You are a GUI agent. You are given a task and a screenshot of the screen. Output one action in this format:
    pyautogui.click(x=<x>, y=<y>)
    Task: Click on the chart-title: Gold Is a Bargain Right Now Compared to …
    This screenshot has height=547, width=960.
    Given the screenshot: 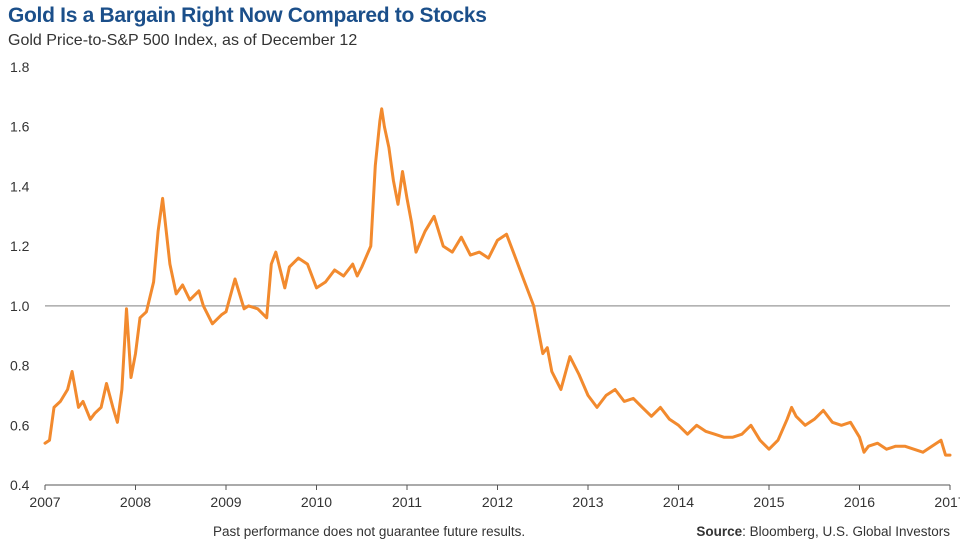 What is the action you would take?
    pyautogui.click(x=247, y=15)
    